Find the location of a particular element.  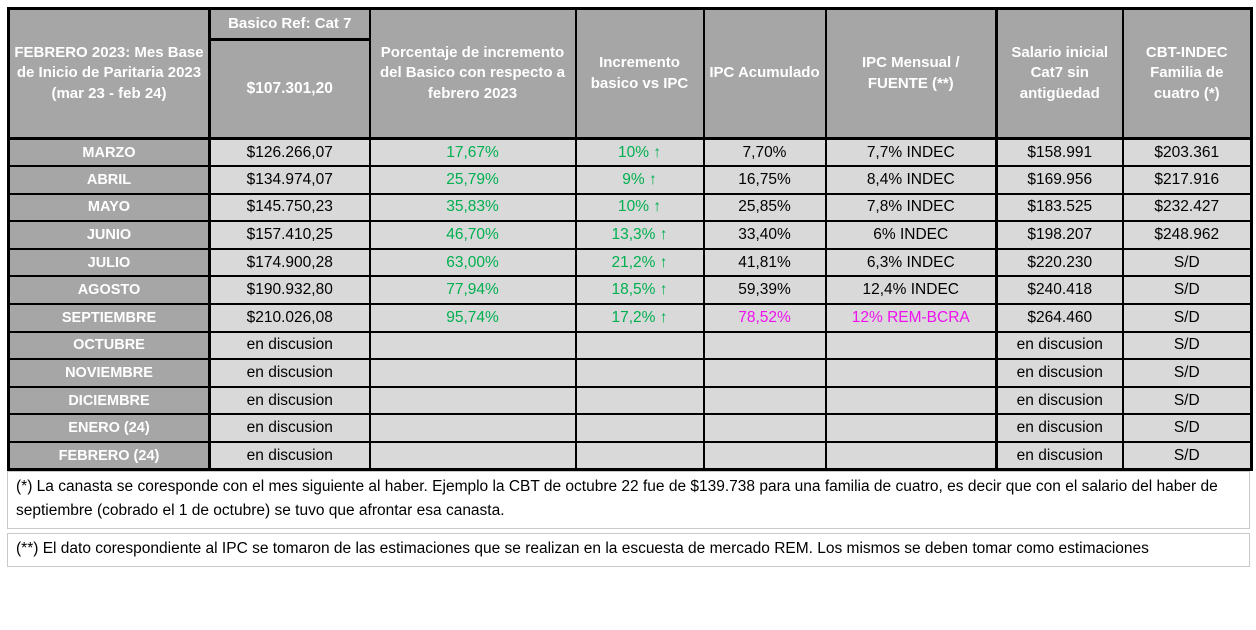

data-cell: 17,2% ↑ is located at coordinates (639, 318).